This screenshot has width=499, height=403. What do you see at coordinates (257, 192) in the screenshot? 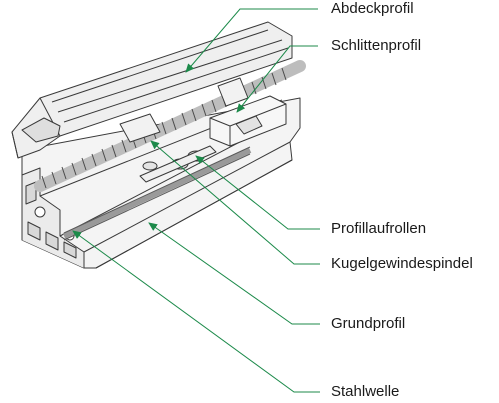
I see `leader-profillaufrollen` at bounding box center [257, 192].